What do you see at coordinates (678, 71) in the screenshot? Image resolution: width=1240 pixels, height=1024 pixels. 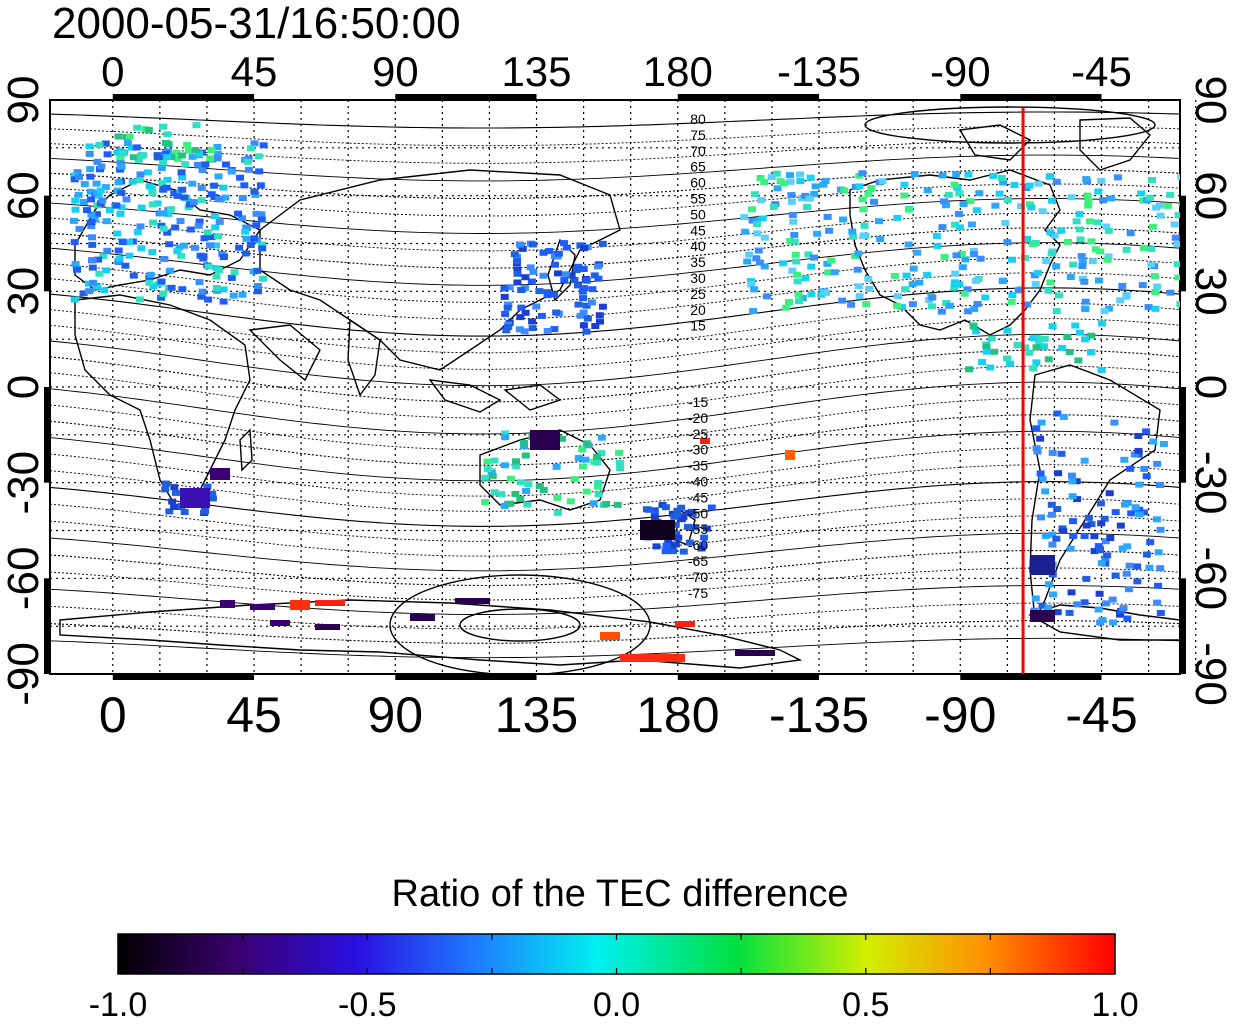 I see `lon-label-top: 180` at bounding box center [678, 71].